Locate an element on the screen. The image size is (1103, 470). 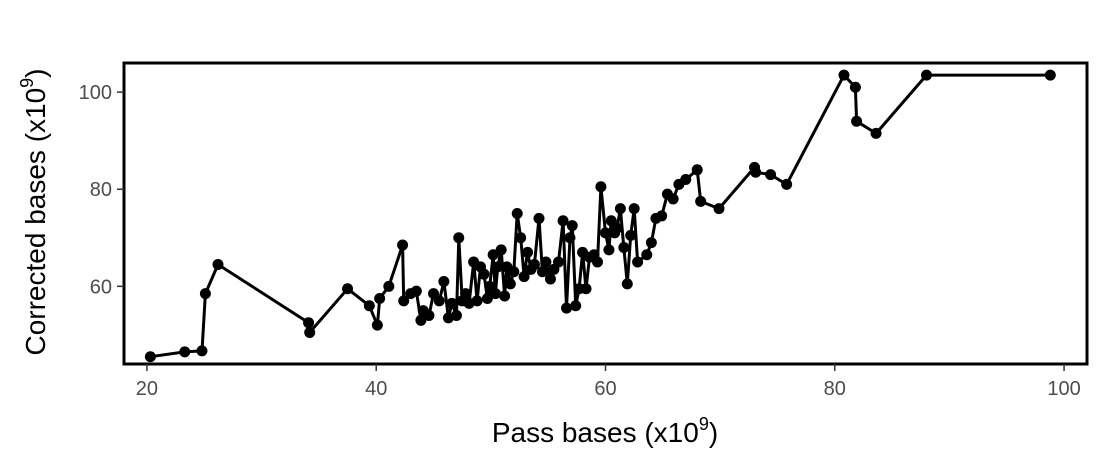
x-tick-label: 60 is located at coordinates (605, 389).